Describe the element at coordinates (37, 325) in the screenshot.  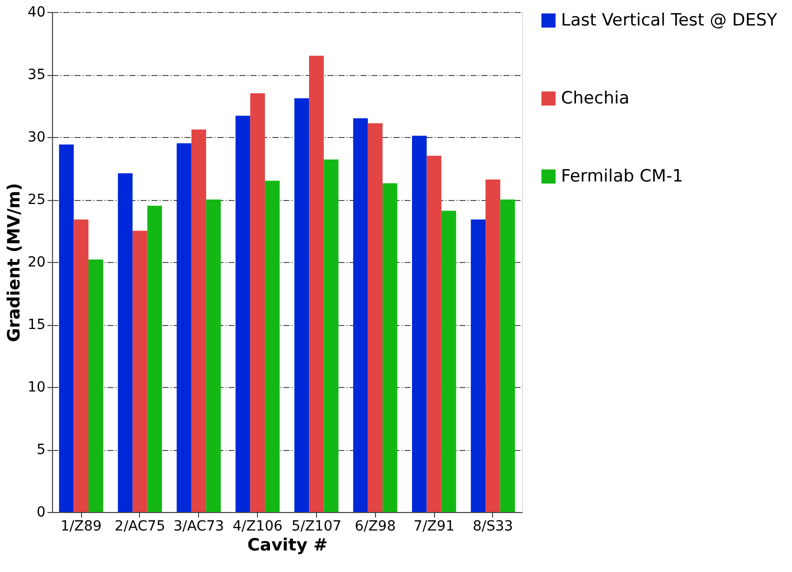
I see `y-tick-label: 15` at that location.